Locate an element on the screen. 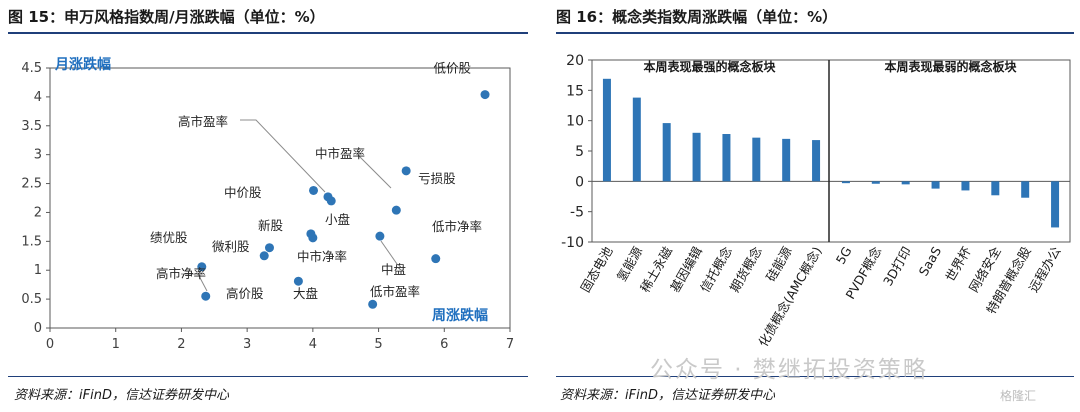  y-tick-label: 20 is located at coordinates (575, 61).